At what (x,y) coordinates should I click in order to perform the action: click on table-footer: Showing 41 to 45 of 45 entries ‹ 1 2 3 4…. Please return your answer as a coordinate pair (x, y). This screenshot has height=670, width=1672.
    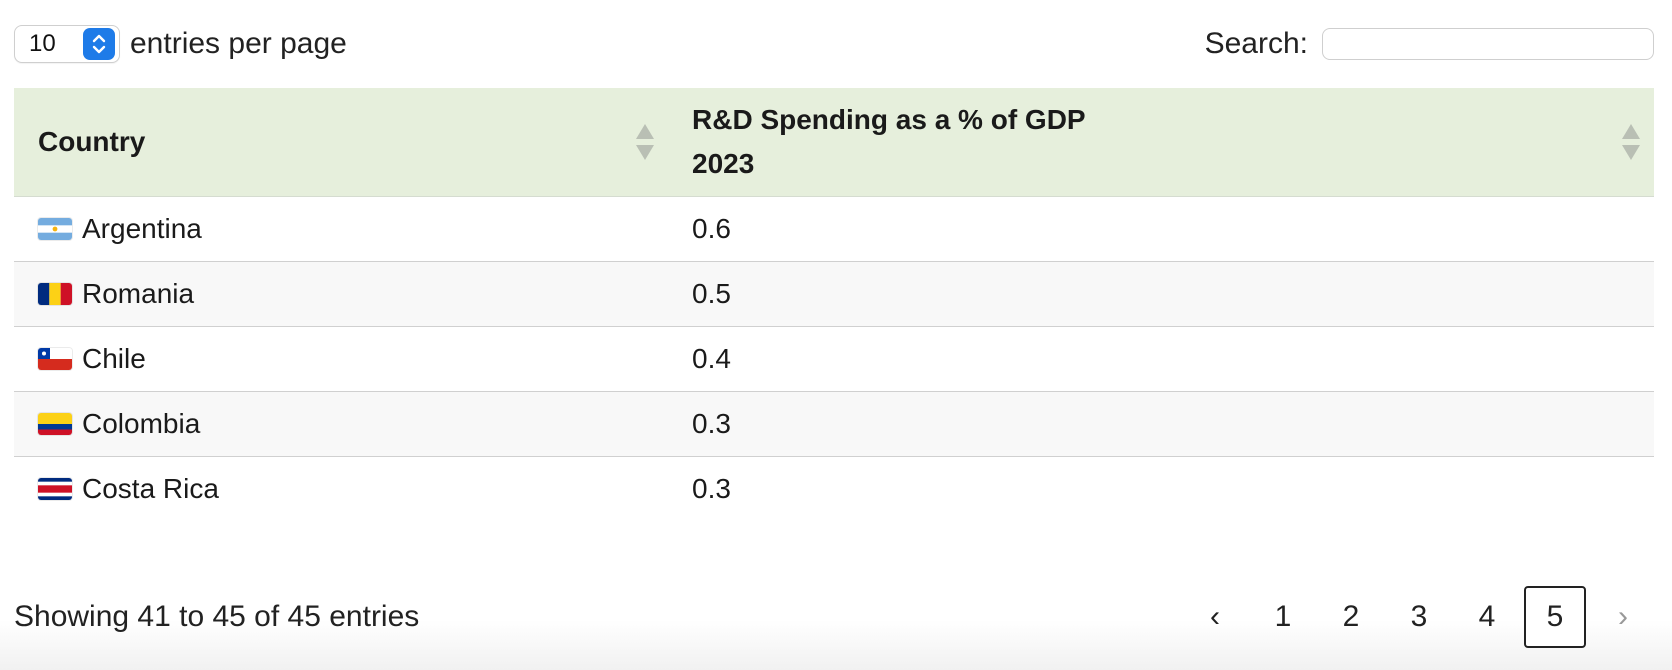
    Looking at the image, I should click on (834, 617).